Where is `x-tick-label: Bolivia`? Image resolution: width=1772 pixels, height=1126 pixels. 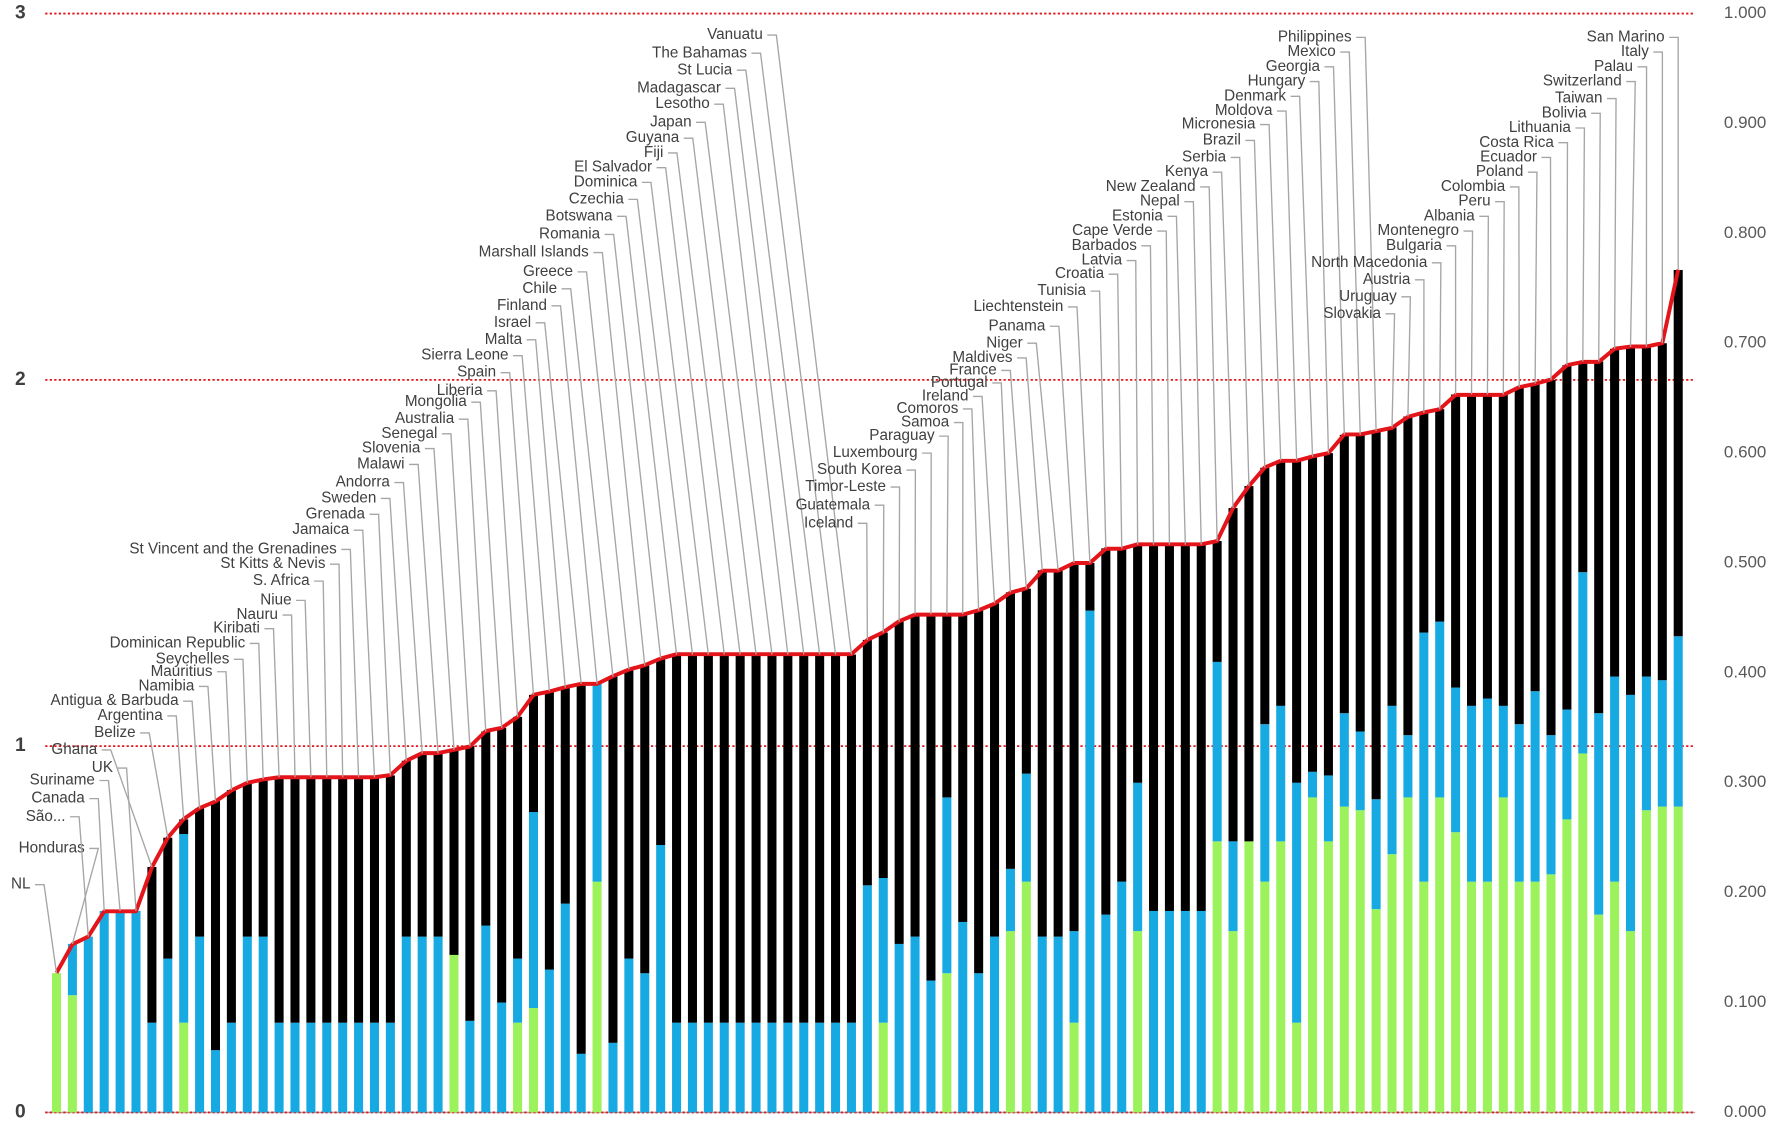 x-tick-label: Bolivia is located at coordinates (1564, 112).